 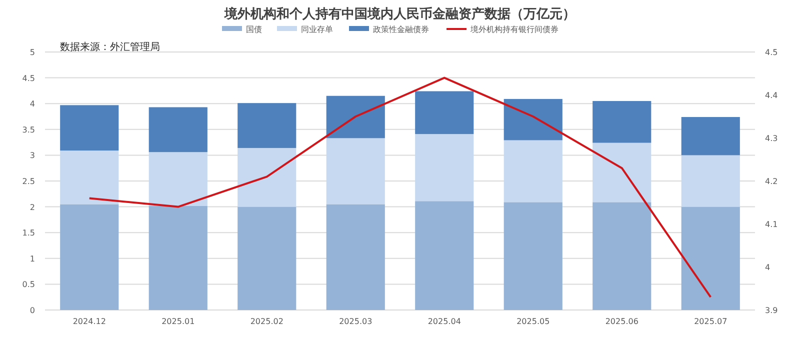 What do you see at coordinates (254, 29) in the screenshot?
I see `legend-label: 国债` at bounding box center [254, 29].